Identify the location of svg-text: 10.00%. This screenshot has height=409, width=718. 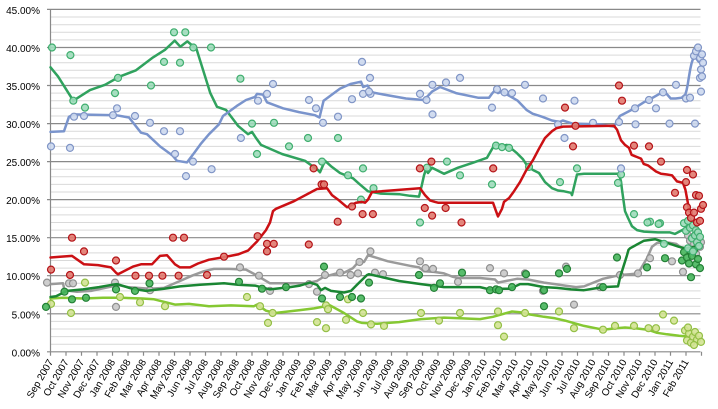
(23, 277).